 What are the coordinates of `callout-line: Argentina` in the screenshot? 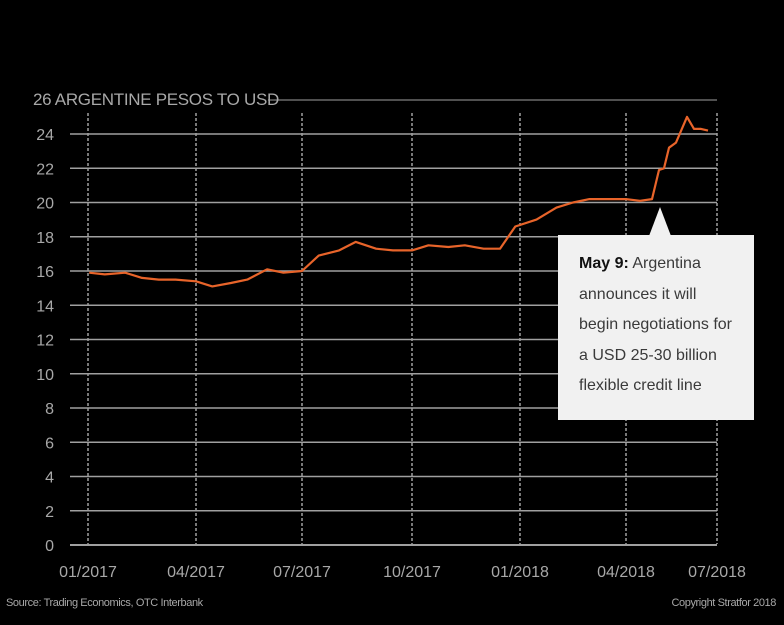 It's located at (666, 263).